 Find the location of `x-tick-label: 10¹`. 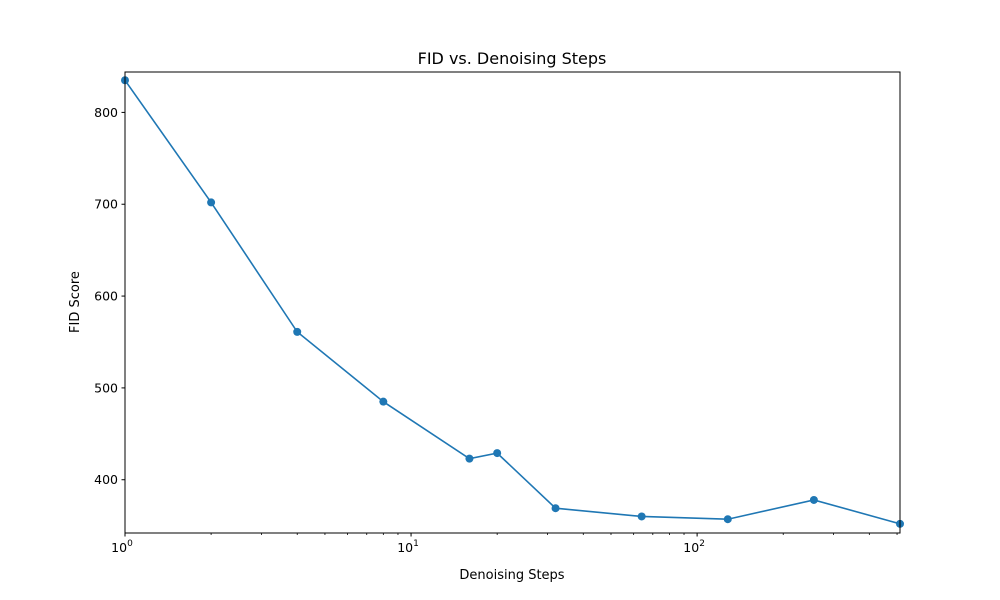

x-tick-label: 10¹ is located at coordinates (408, 547).